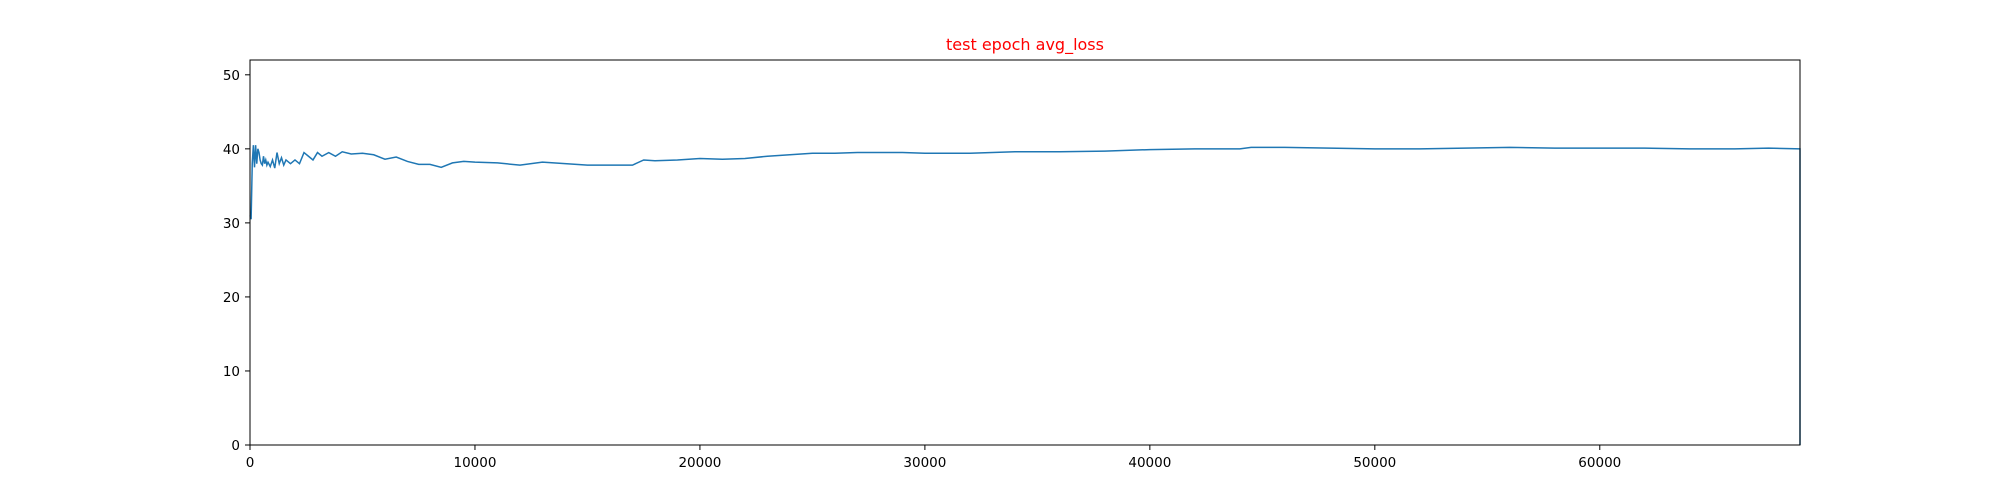 The height and width of the screenshot is (500, 2000). Describe the element at coordinates (231, 372) in the screenshot. I see `y-tick-label: 10` at that location.